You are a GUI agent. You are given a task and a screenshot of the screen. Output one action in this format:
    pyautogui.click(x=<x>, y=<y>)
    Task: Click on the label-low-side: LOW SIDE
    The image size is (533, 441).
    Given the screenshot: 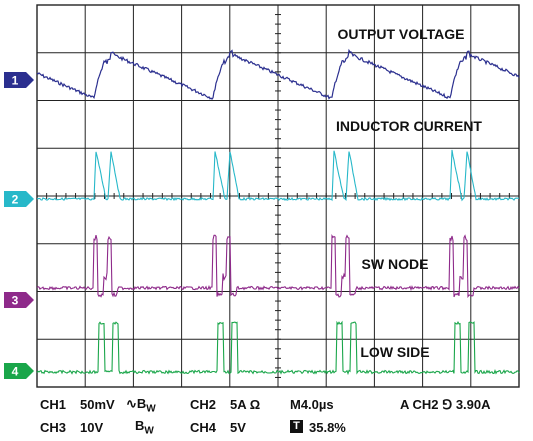 What is the action you would take?
    pyautogui.click(x=394, y=352)
    